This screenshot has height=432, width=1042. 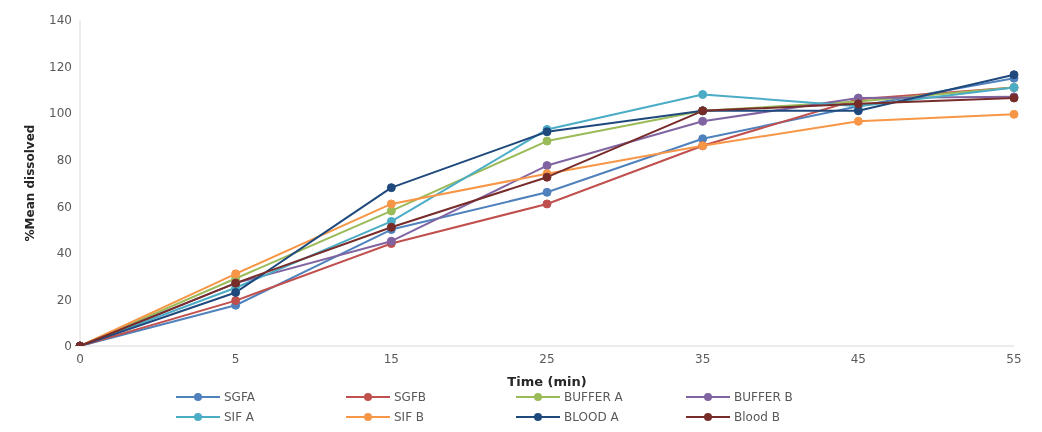 What do you see at coordinates (68, 346) in the screenshot?
I see `y-tick-label: 0` at bounding box center [68, 346].